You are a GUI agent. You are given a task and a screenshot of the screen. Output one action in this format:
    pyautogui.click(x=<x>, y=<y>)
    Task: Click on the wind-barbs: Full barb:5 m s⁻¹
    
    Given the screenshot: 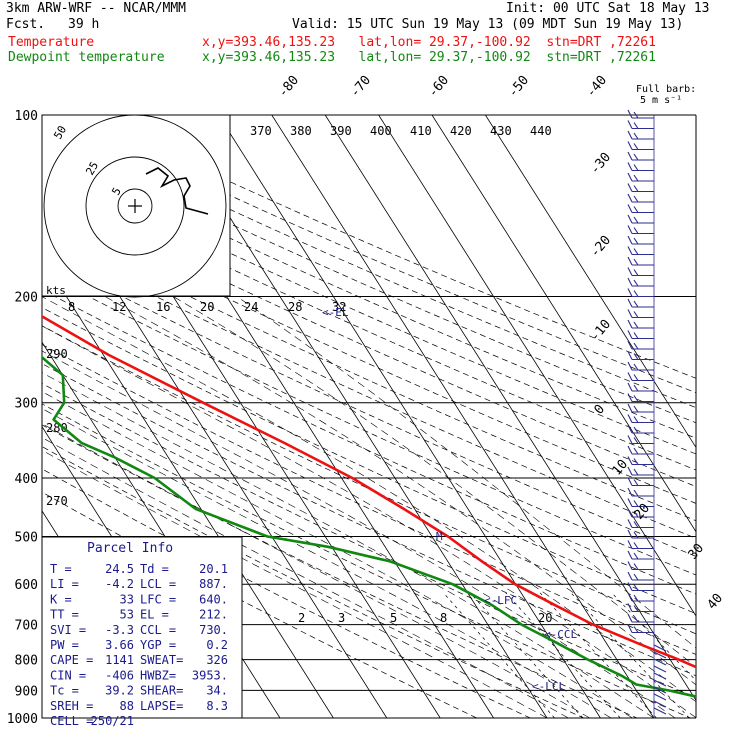 What is the action you would take?
    pyautogui.click(x=661, y=401)
    